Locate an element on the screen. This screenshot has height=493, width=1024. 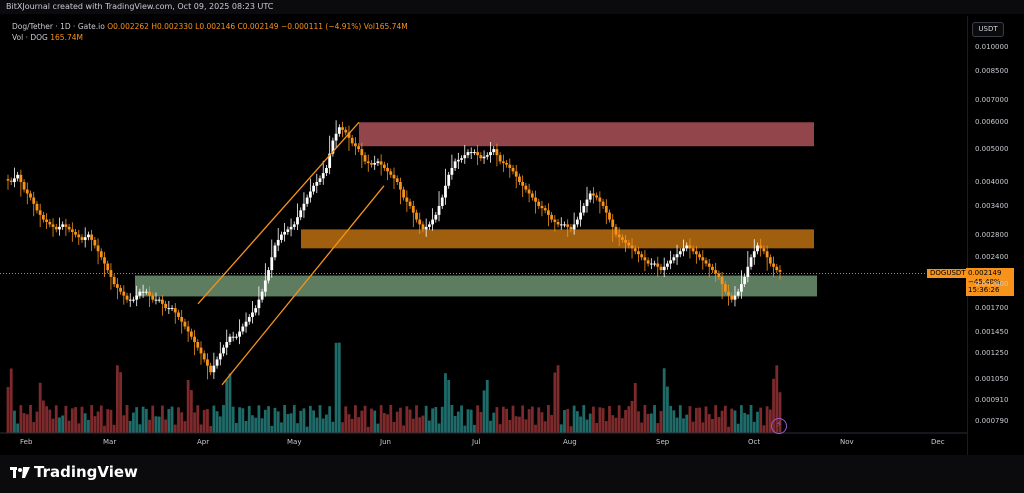
x-tick-label: Sep is located at coordinates (663, 442).